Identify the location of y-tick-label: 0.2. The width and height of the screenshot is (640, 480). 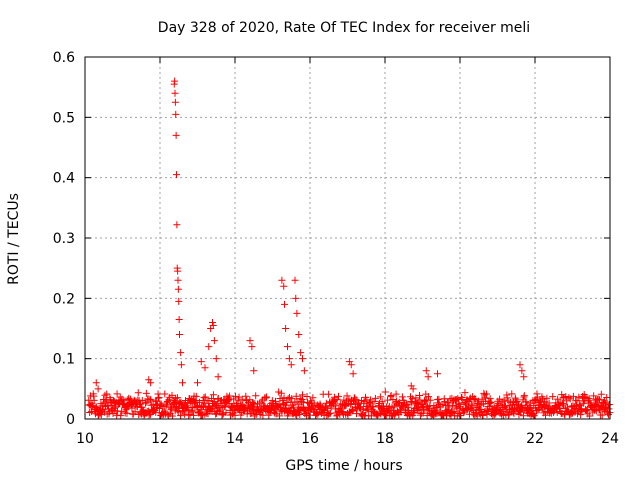
(64, 299).